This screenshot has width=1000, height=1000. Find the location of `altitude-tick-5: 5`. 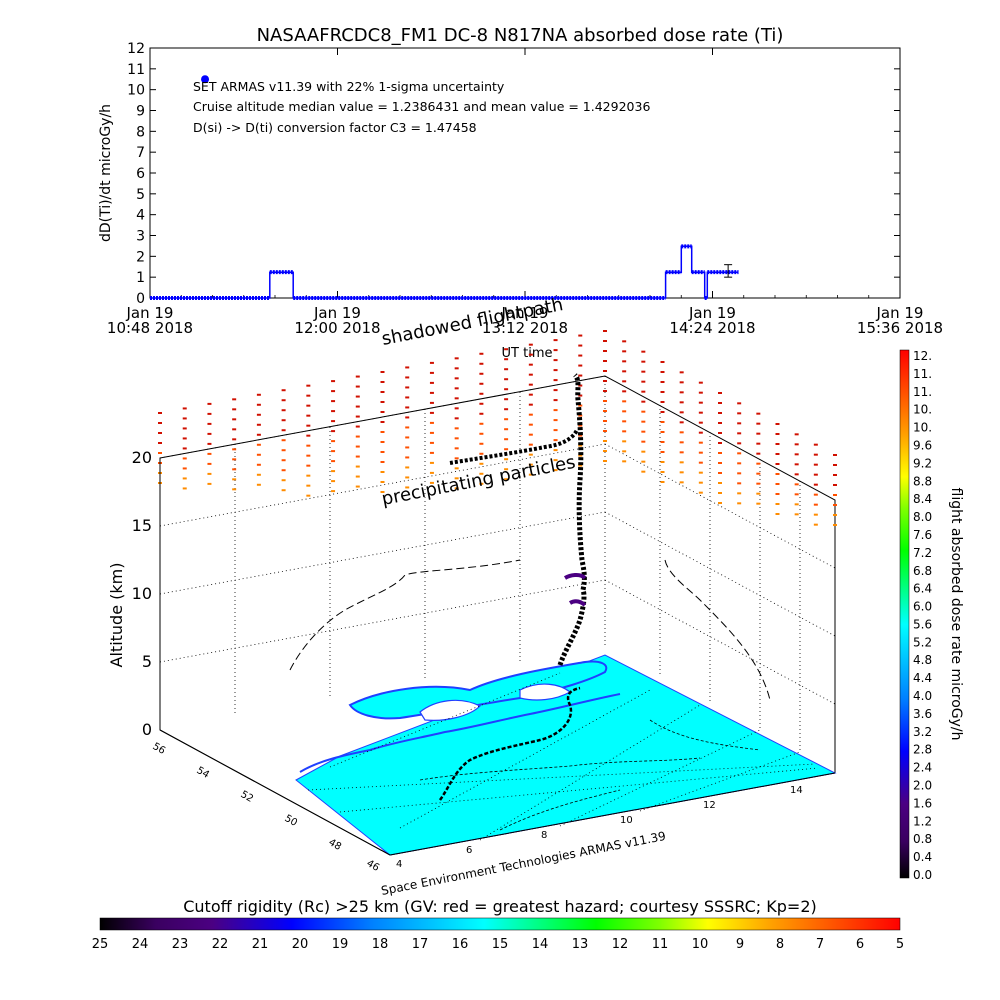

altitude-tick-5: 5 is located at coordinates (147, 661).